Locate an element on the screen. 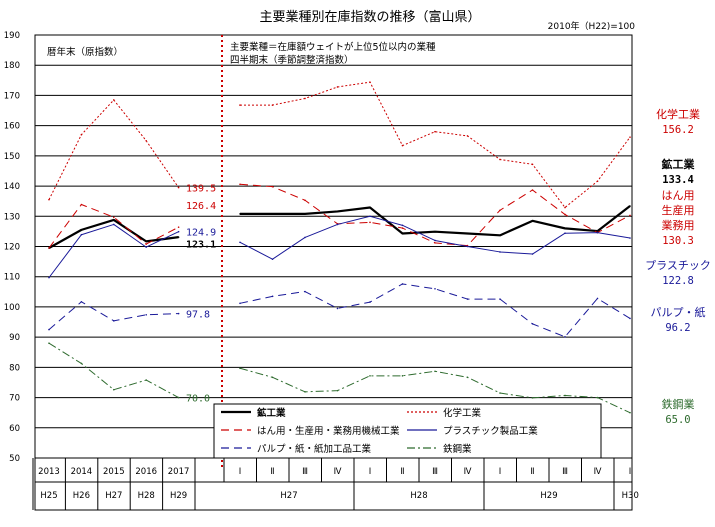 Image resolution: width=715 pixels, height=527 pixels. right-series-name: 鉄鋼業 is located at coordinates (678, 404).